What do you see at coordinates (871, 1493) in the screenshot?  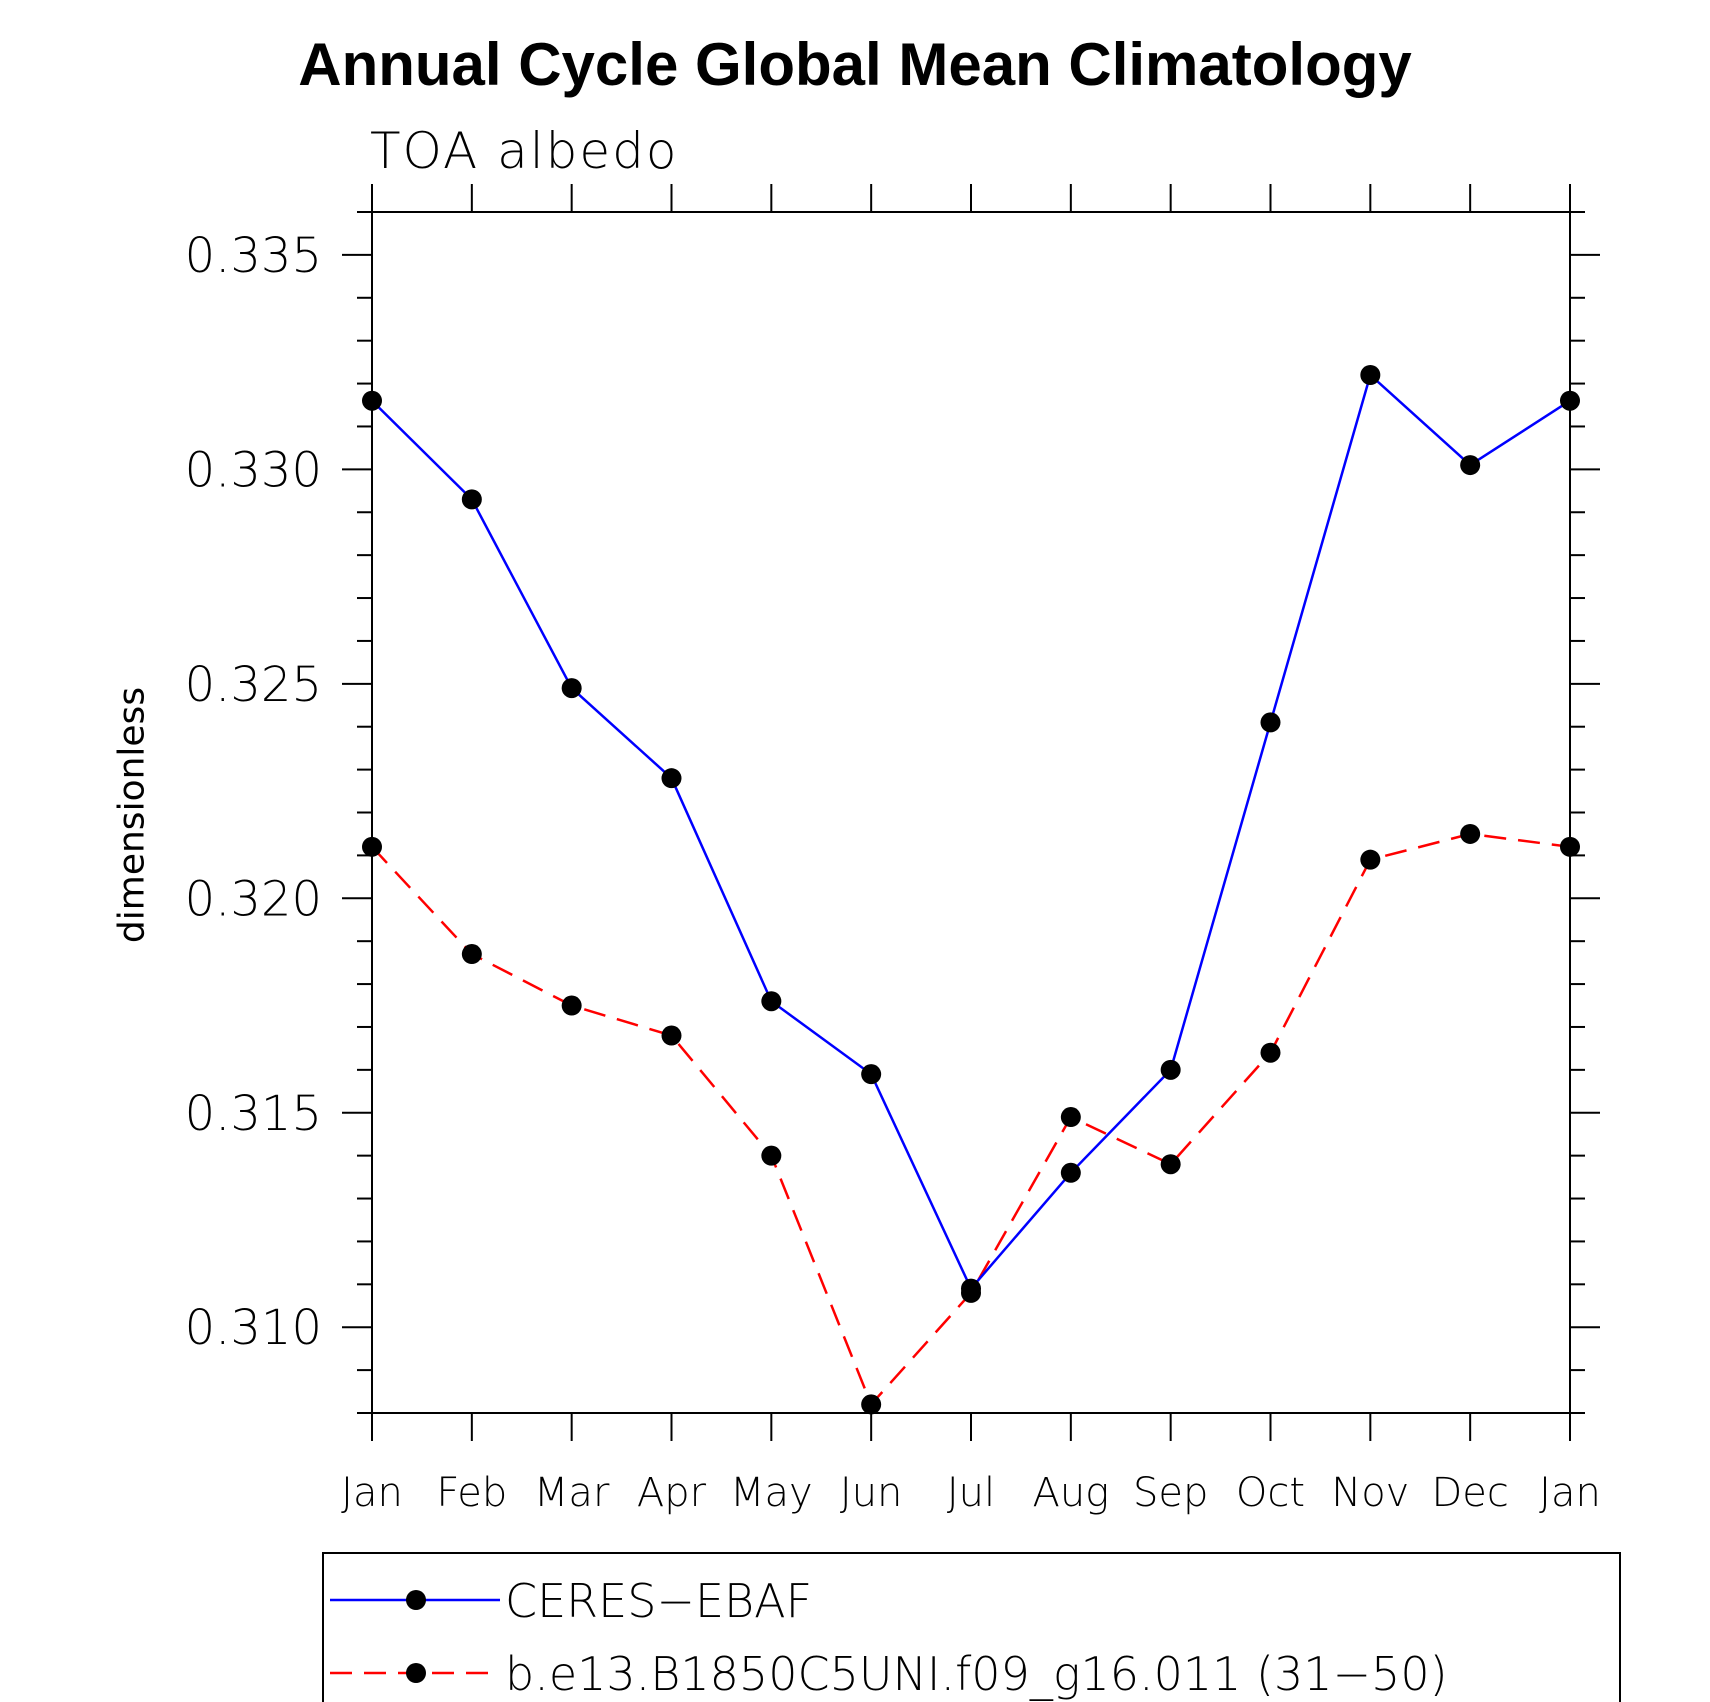 I see `x-tick-label: Jun` at bounding box center [871, 1493].